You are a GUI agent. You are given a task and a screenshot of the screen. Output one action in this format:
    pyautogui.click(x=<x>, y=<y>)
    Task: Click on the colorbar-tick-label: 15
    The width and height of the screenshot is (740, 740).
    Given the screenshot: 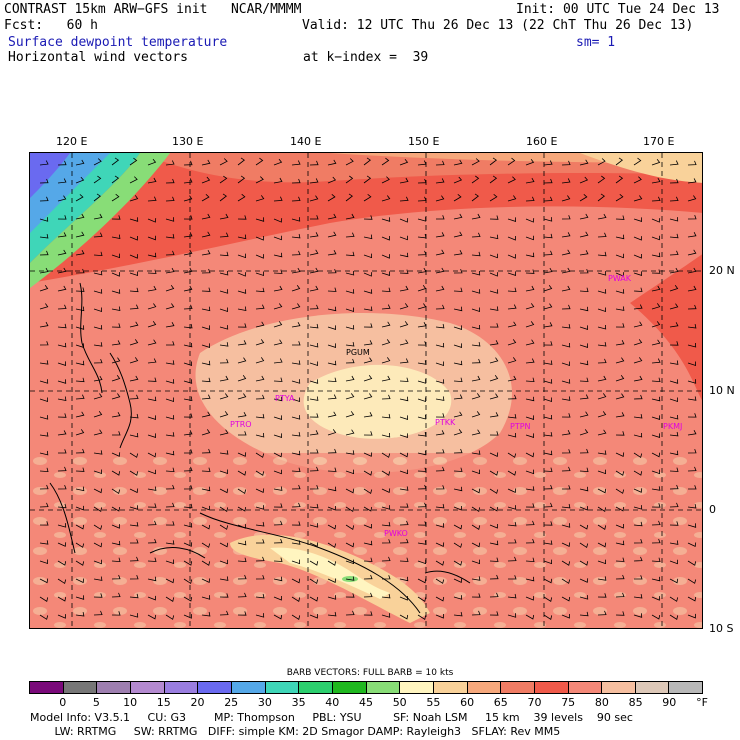 What is the action you would take?
    pyautogui.click(x=163, y=702)
    